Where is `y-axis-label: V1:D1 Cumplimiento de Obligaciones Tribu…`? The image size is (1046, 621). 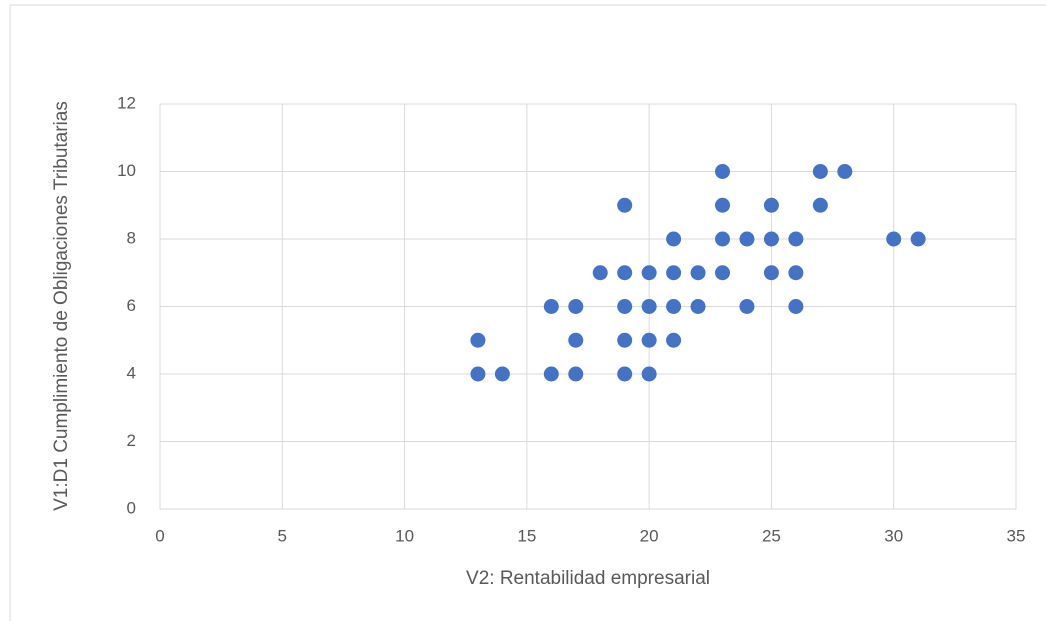
y-axis-label: V1:D1 Cumplimiento de Obligaciones Tribu… is located at coordinates (61, 306).